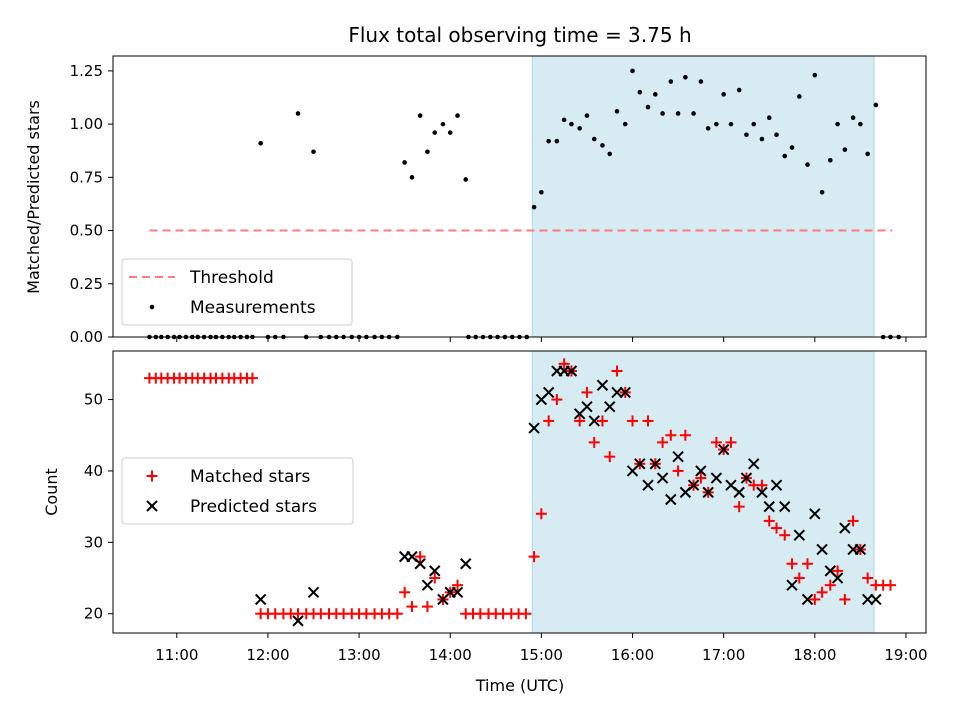 The height and width of the screenshot is (720, 960). Describe the element at coordinates (519, 685) in the screenshot. I see `x-axis-label: Time (UTC)` at that location.